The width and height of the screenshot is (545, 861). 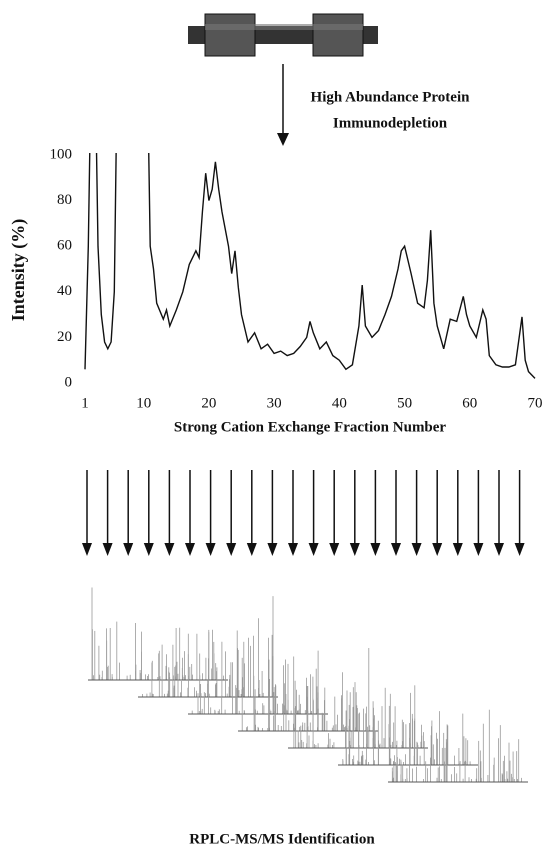 What do you see at coordinates (283, 105) in the screenshot?
I see `arrow` at bounding box center [283, 105].